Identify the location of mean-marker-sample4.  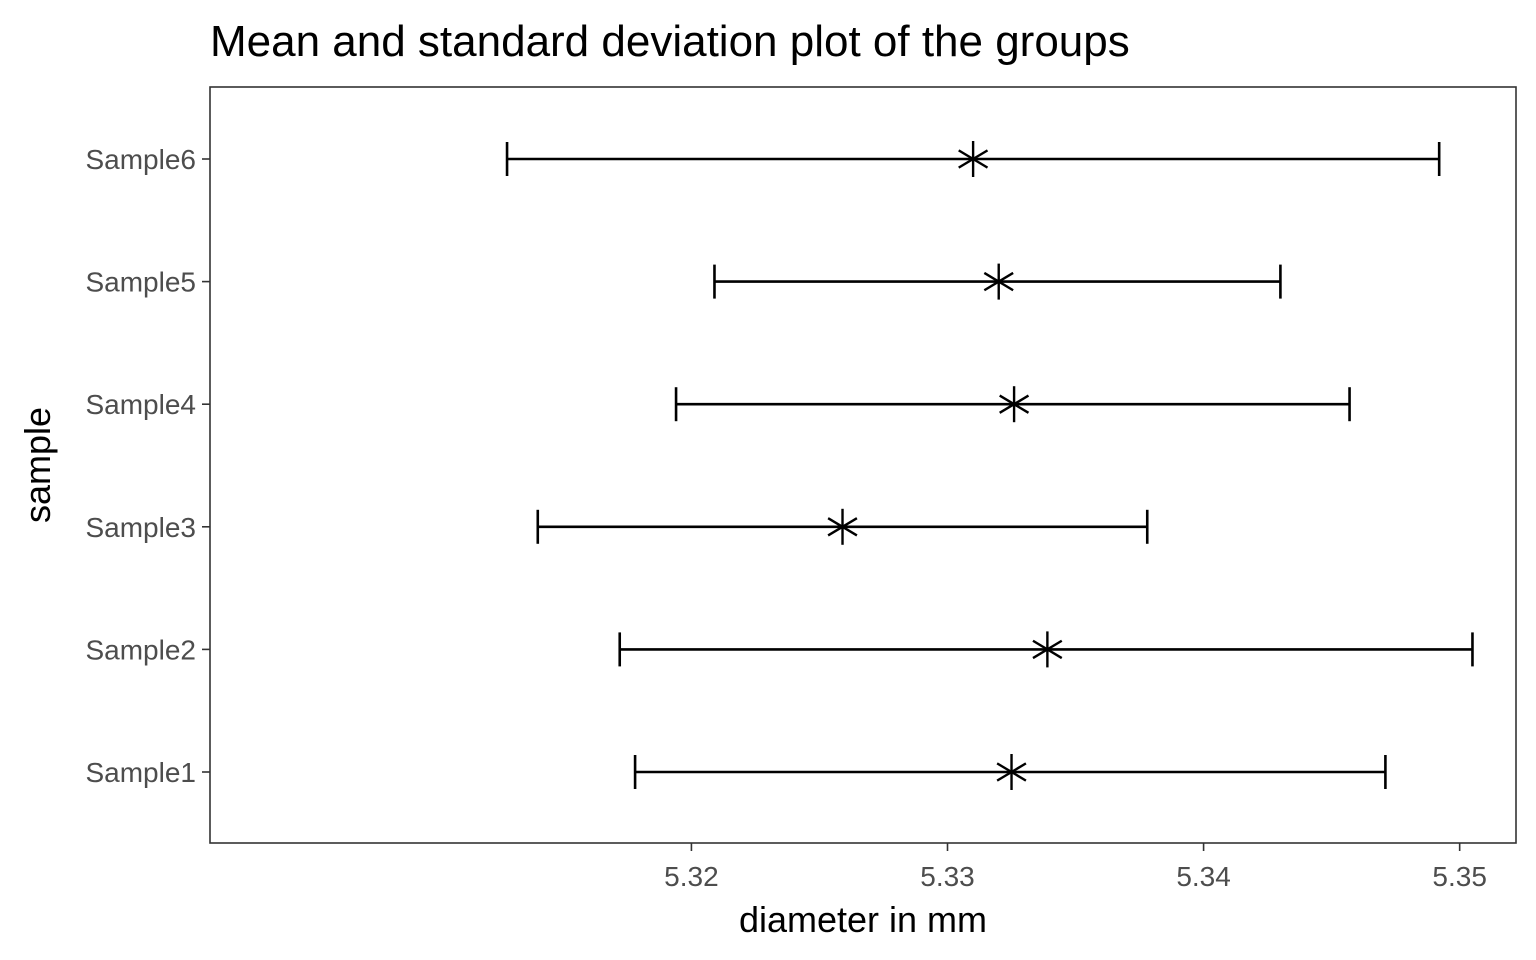
(1014, 404).